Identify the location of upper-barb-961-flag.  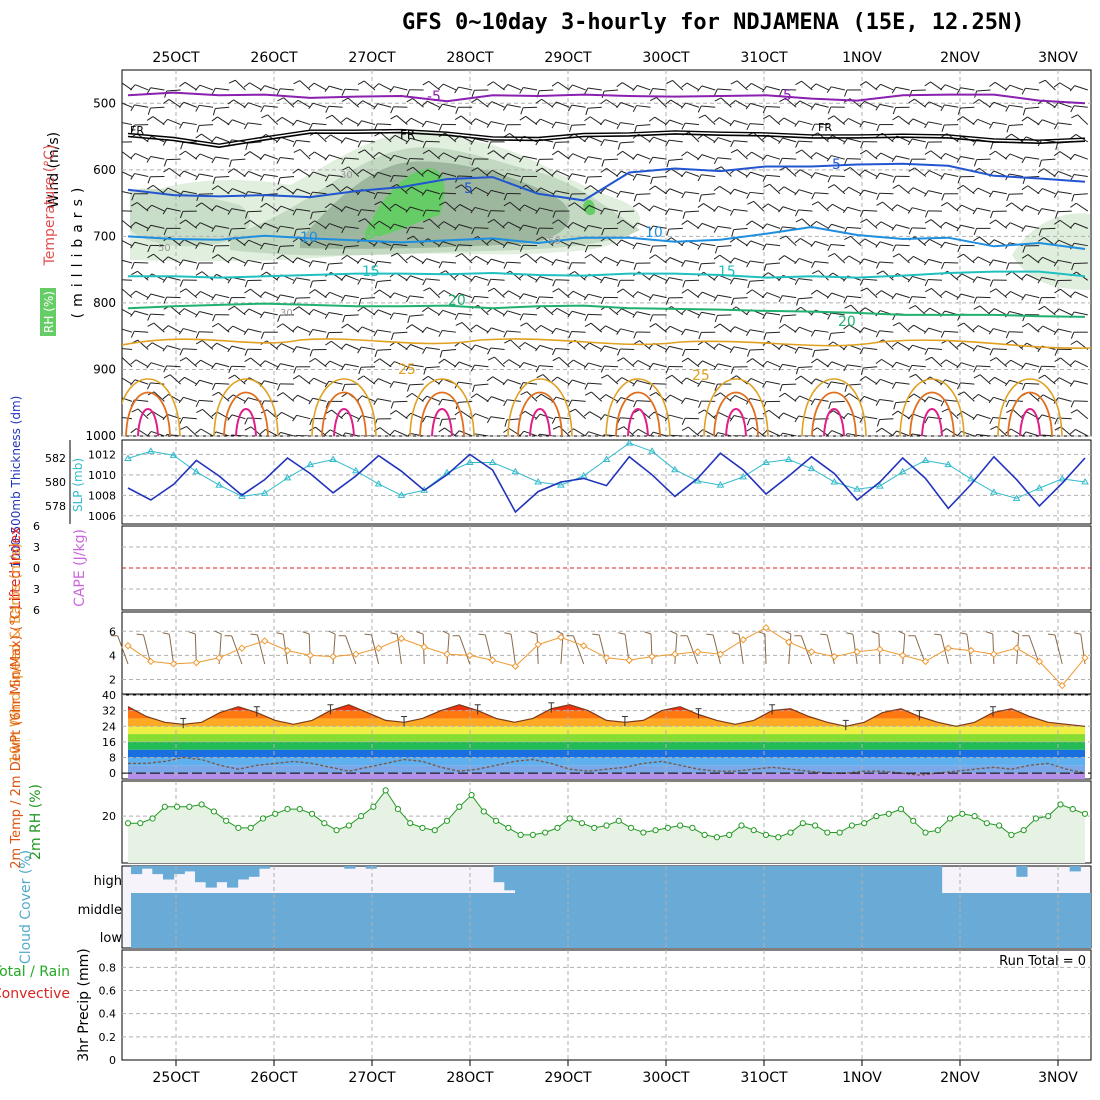
(845, 368).